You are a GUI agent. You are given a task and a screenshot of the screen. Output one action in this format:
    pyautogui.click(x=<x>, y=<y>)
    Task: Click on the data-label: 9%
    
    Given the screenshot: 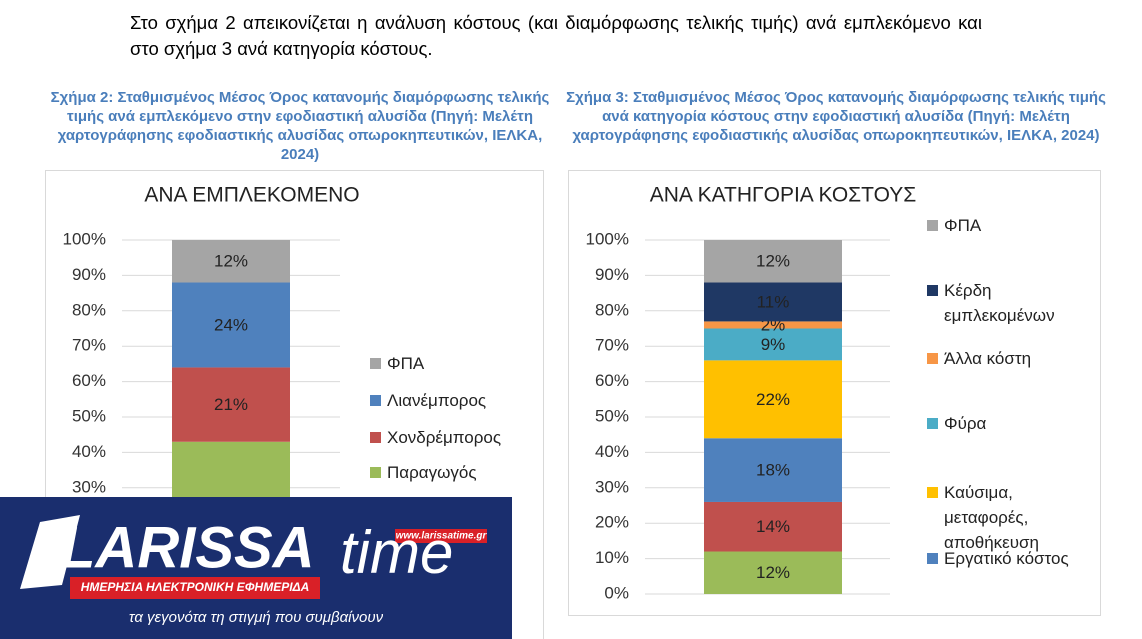 What is the action you would take?
    pyautogui.click(x=773, y=344)
    